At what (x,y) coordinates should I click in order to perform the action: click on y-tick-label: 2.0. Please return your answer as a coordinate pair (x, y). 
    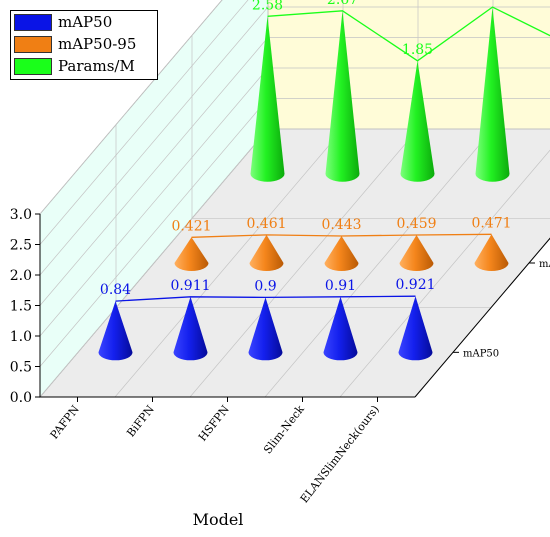
    Looking at the image, I should click on (21, 276).